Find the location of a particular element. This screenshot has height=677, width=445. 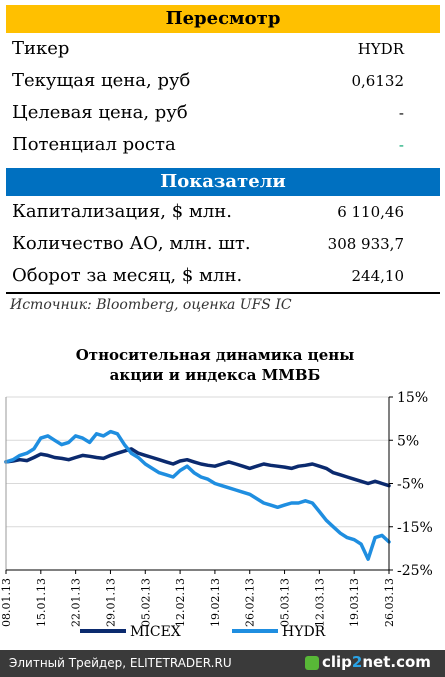

row-value: 308 933,7 is located at coordinates (365, 244).